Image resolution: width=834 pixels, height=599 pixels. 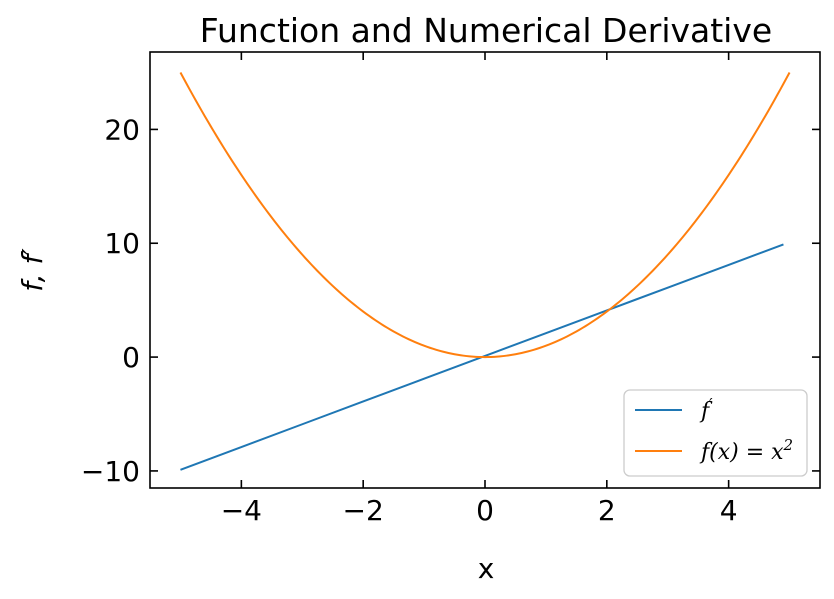 I want to click on y-tick-label: 0, so click(x=131, y=357).